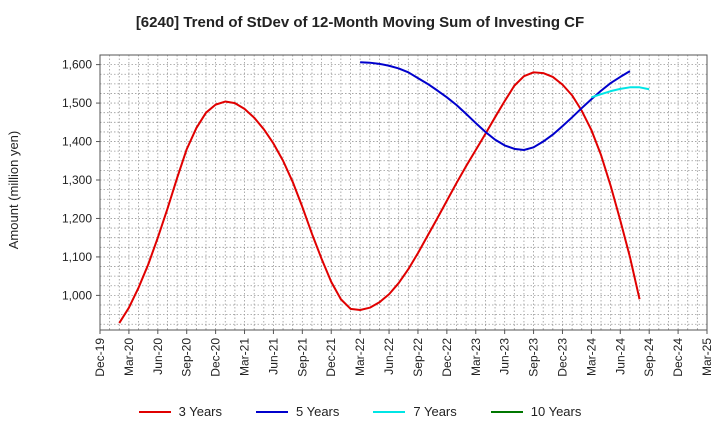  I want to click on x-tick-label: Sep-21, so click(302, 357).